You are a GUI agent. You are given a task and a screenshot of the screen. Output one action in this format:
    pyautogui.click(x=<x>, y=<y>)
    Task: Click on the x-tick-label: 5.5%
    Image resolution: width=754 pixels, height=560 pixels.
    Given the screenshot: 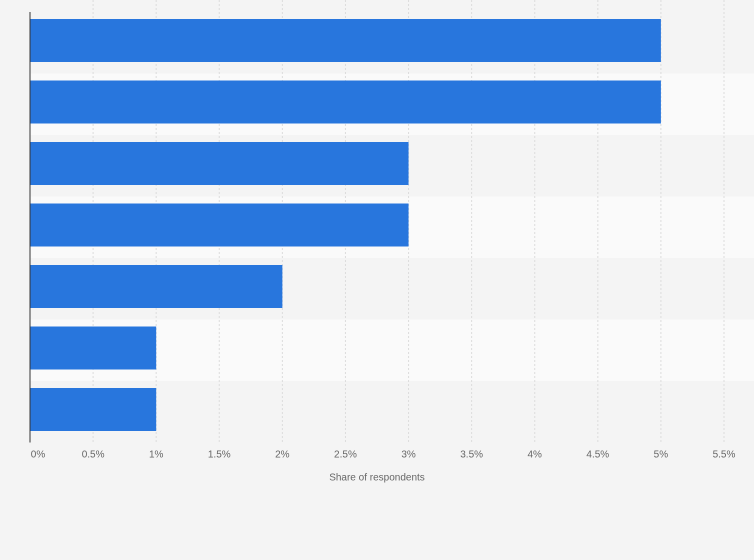 What is the action you would take?
    pyautogui.click(x=724, y=455)
    